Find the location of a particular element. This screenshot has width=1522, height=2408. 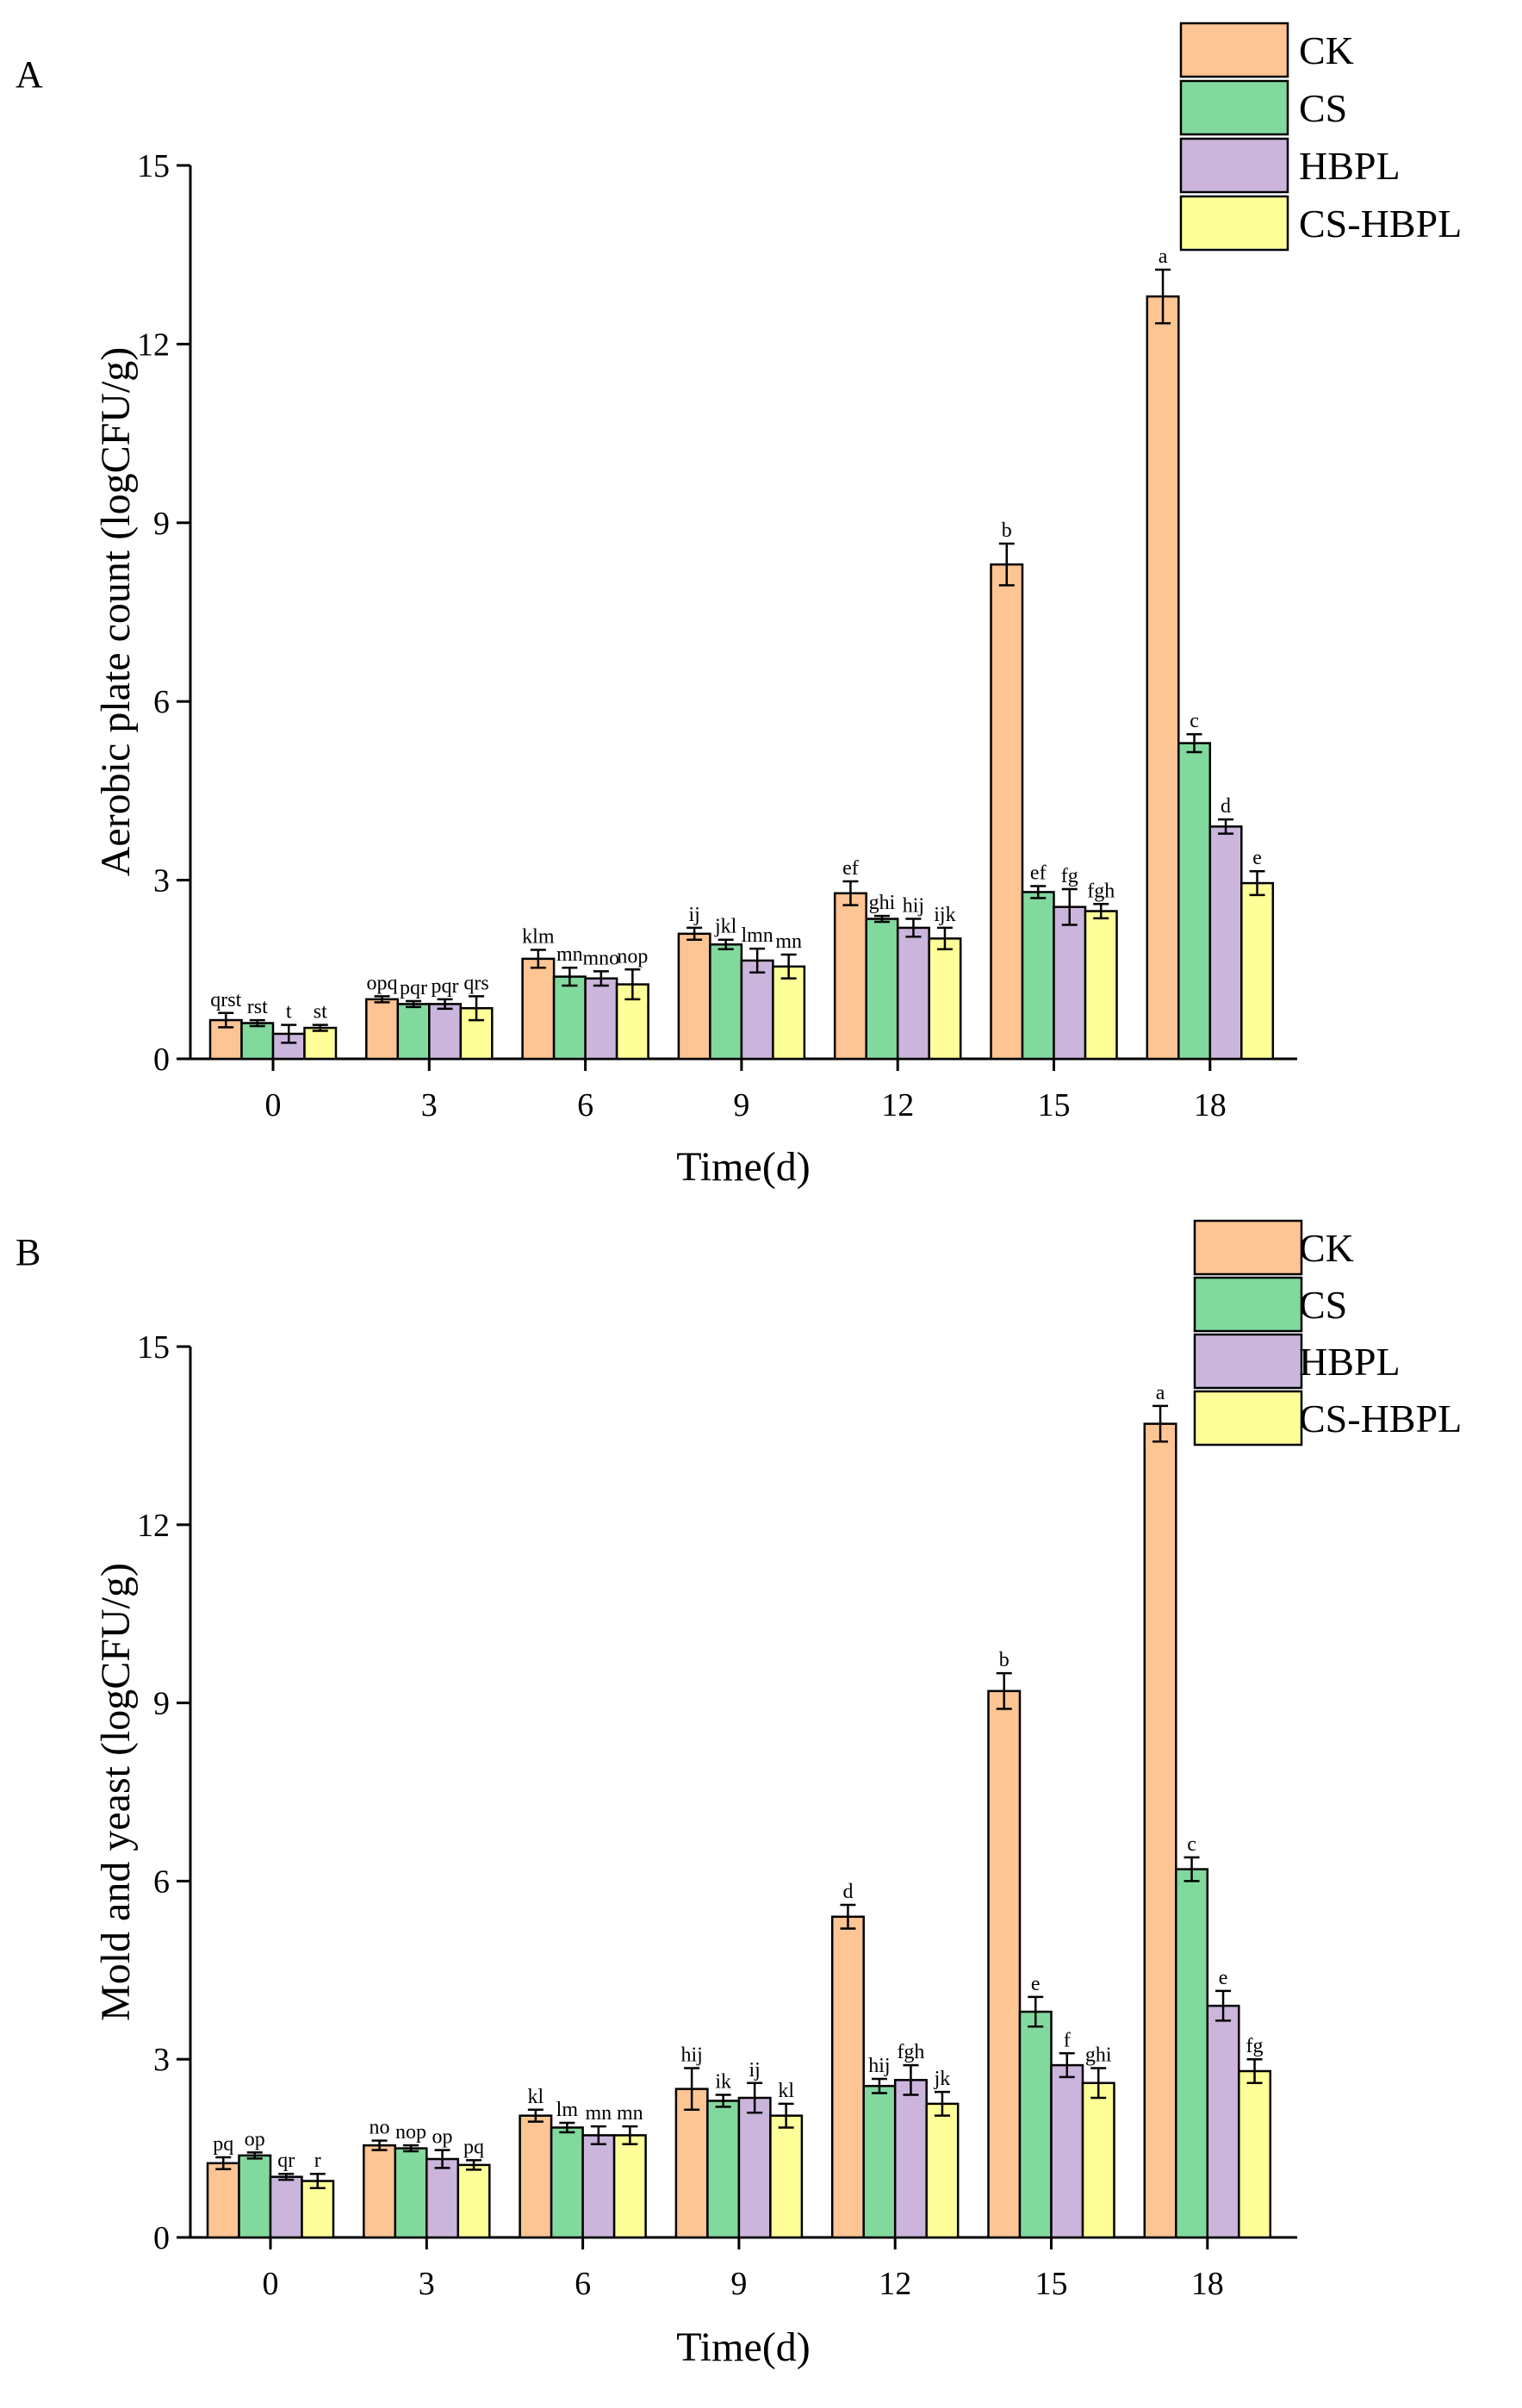

significance-label: fg is located at coordinates (1069, 876).